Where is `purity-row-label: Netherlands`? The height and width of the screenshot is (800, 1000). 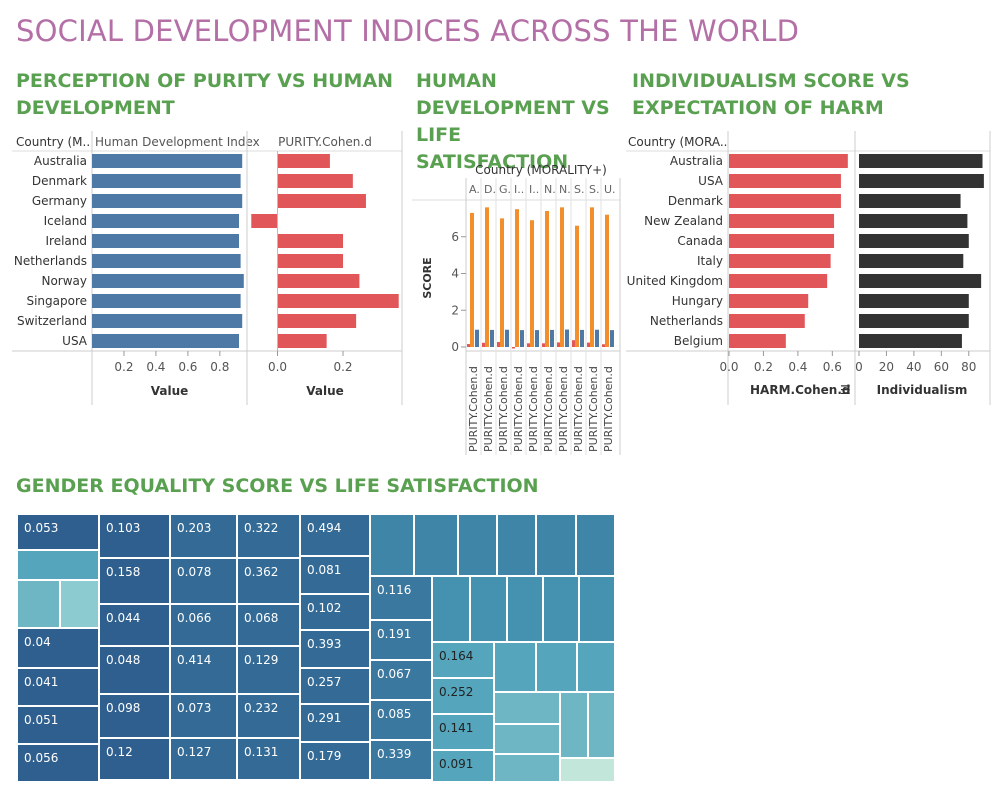 purity-row-label: Netherlands is located at coordinates (50, 261).